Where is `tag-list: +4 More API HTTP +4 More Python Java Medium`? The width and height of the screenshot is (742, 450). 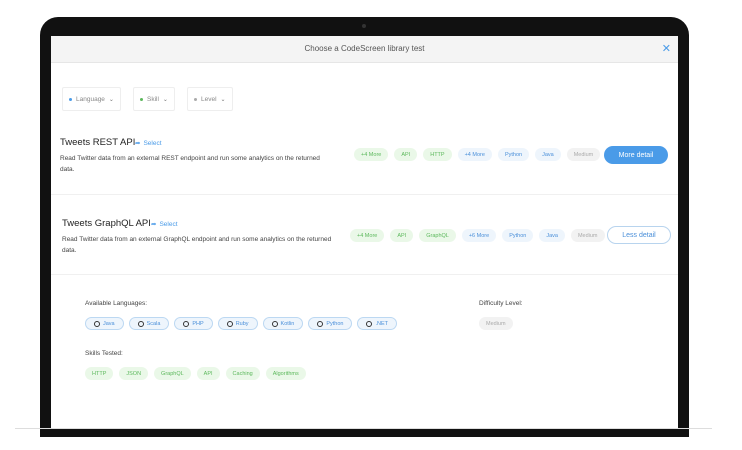
tag-list: +4 More API HTTP +4 More Python Java Medium is located at coordinates (477, 154).